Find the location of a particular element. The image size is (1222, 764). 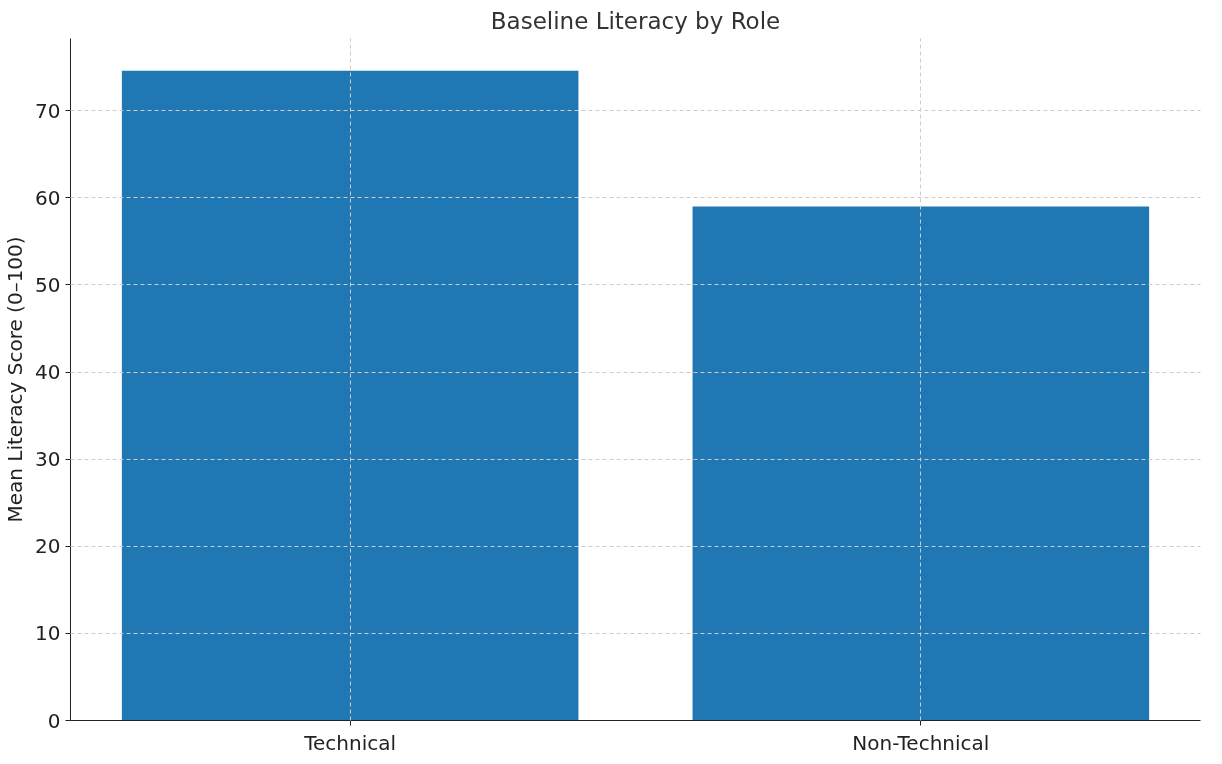

y-tick-label: 60 is located at coordinates (48, 197).